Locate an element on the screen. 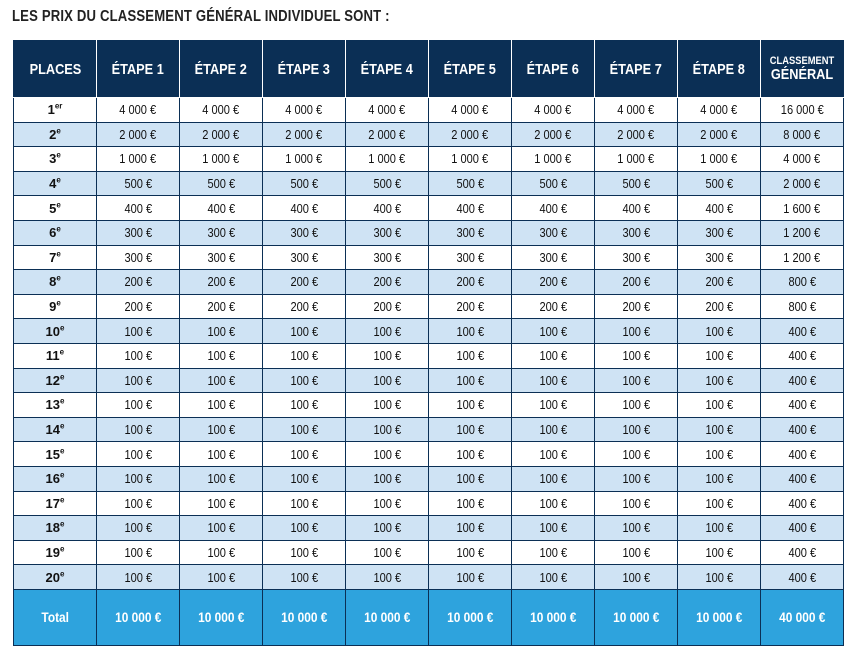 The width and height of the screenshot is (853, 652). general-prize-cell: 1 200 € is located at coordinates (802, 232).